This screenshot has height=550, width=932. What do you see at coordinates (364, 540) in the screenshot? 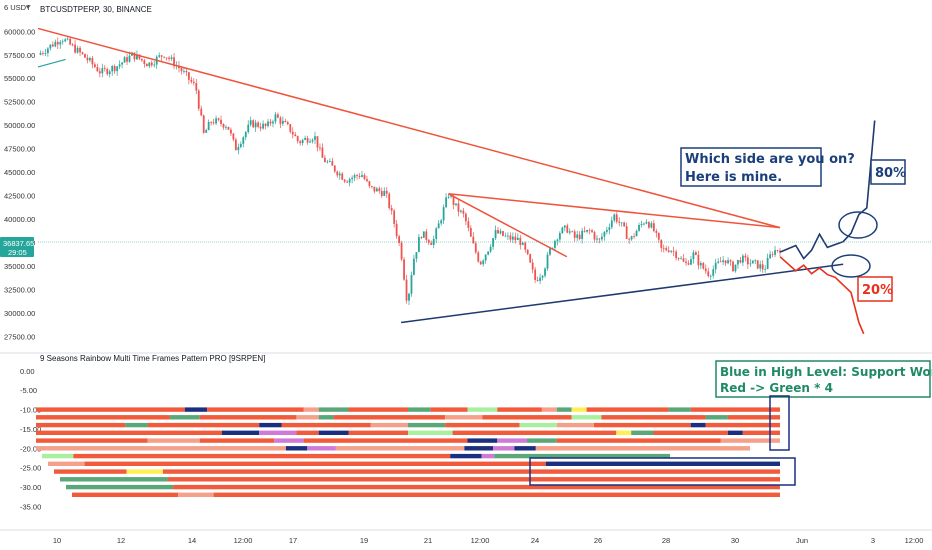
I see `time-tick-label: 19` at bounding box center [364, 540].